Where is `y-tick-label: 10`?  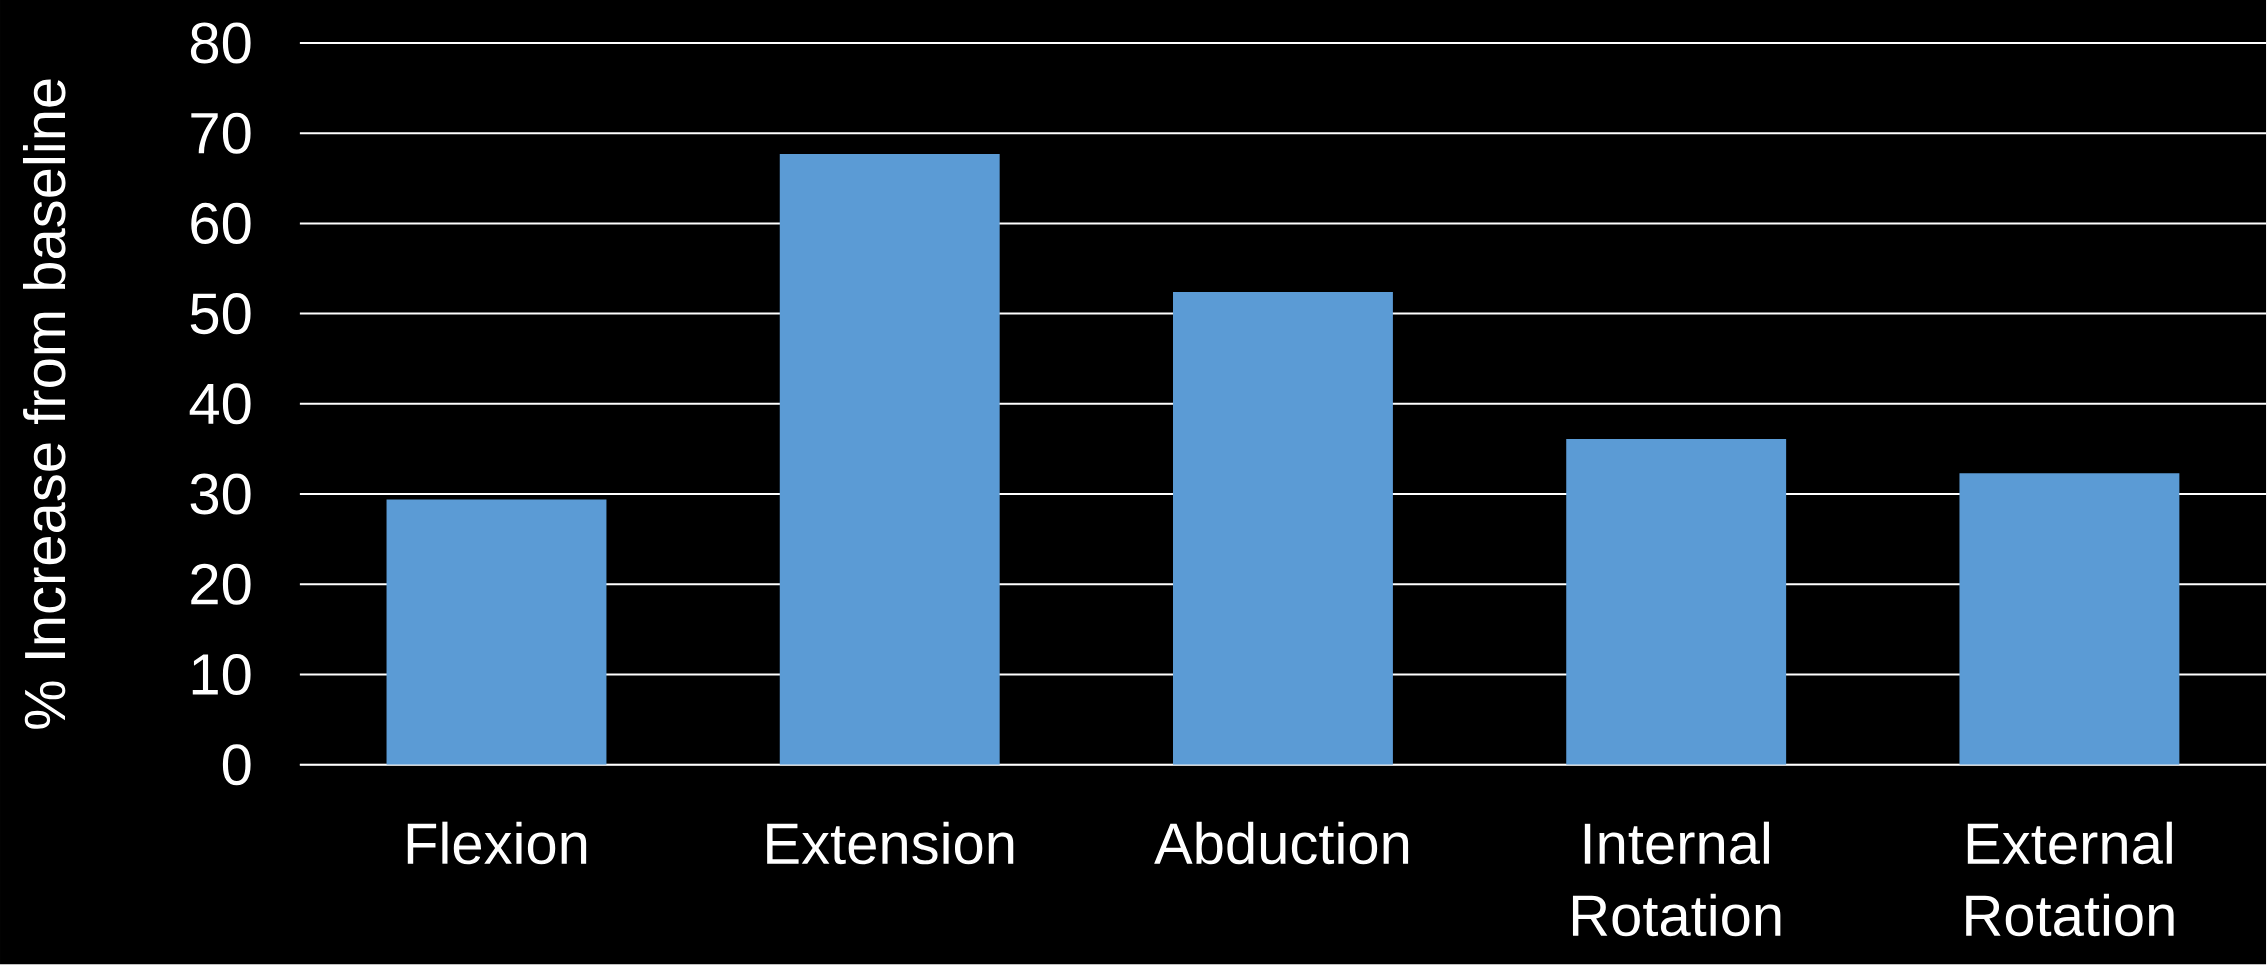
y-tick-label: 10 is located at coordinates (221, 675).